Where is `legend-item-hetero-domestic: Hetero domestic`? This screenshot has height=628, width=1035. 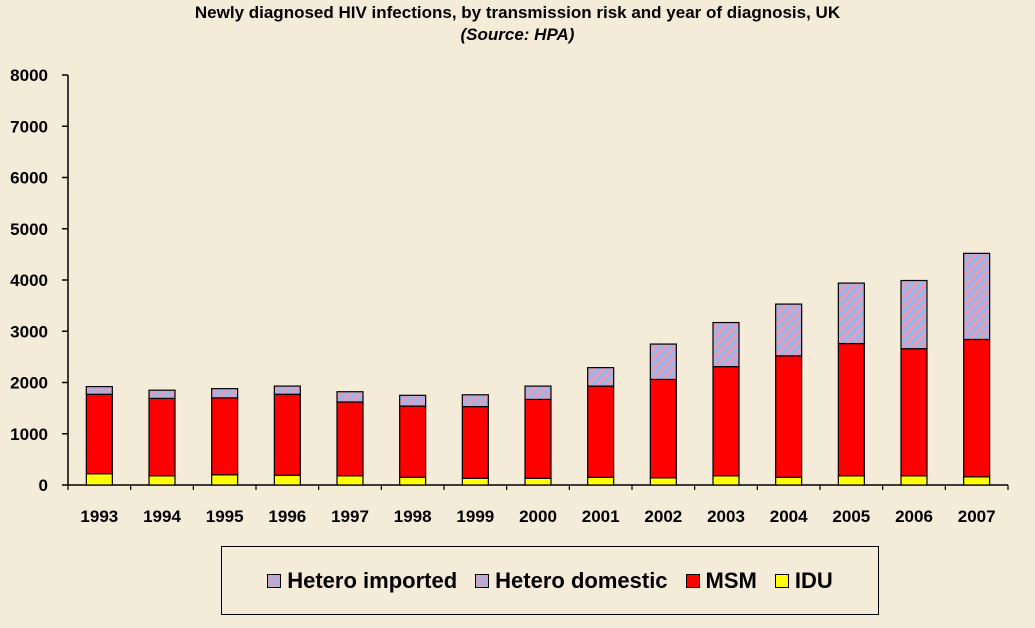
legend-item-hetero-domestic: Hetero domestic is located at coordinates (571, 580).